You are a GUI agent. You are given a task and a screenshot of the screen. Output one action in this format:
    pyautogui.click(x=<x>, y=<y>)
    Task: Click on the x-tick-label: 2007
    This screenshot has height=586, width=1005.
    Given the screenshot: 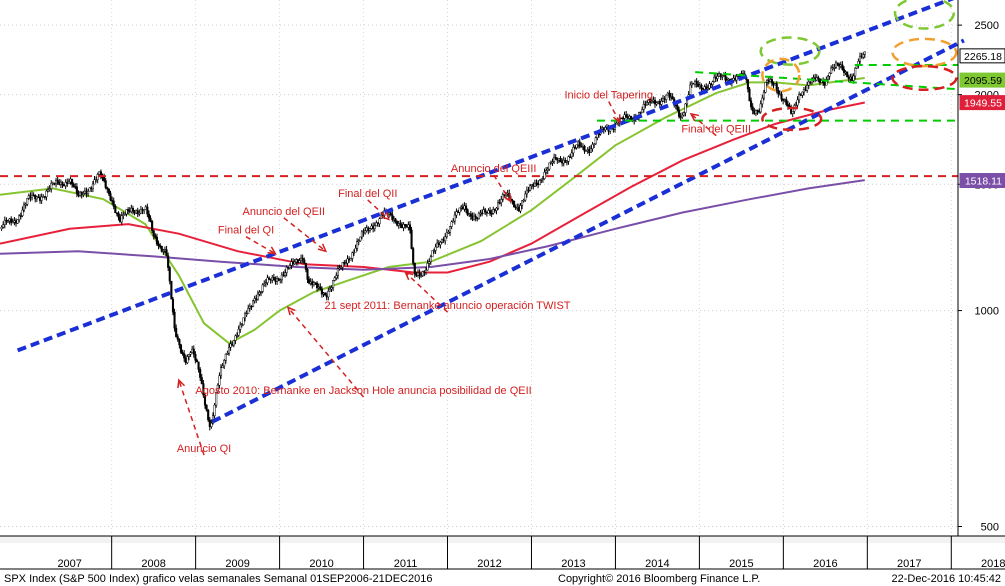 What is the action you would take?
    pyautogui.click(x=69, y=564)
    